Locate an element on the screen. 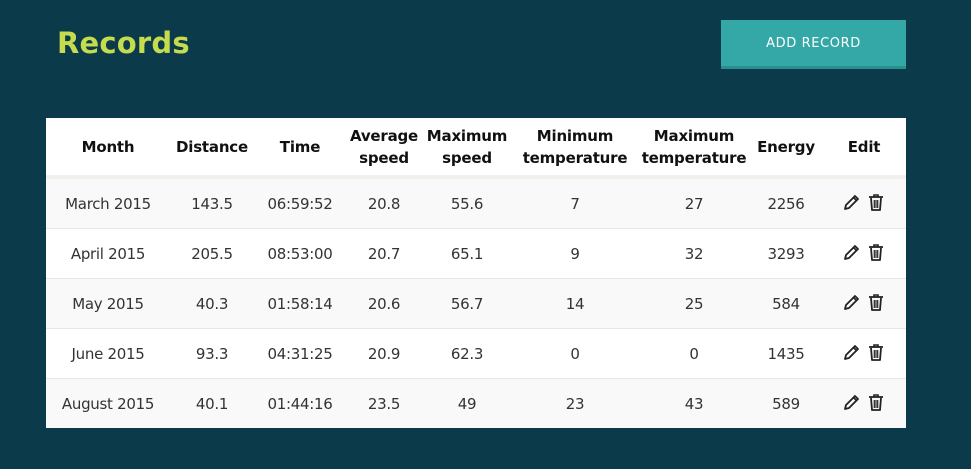 The image size is (971, 469). add-record-button: ADD RECORD is located at coordinates (813, 44).